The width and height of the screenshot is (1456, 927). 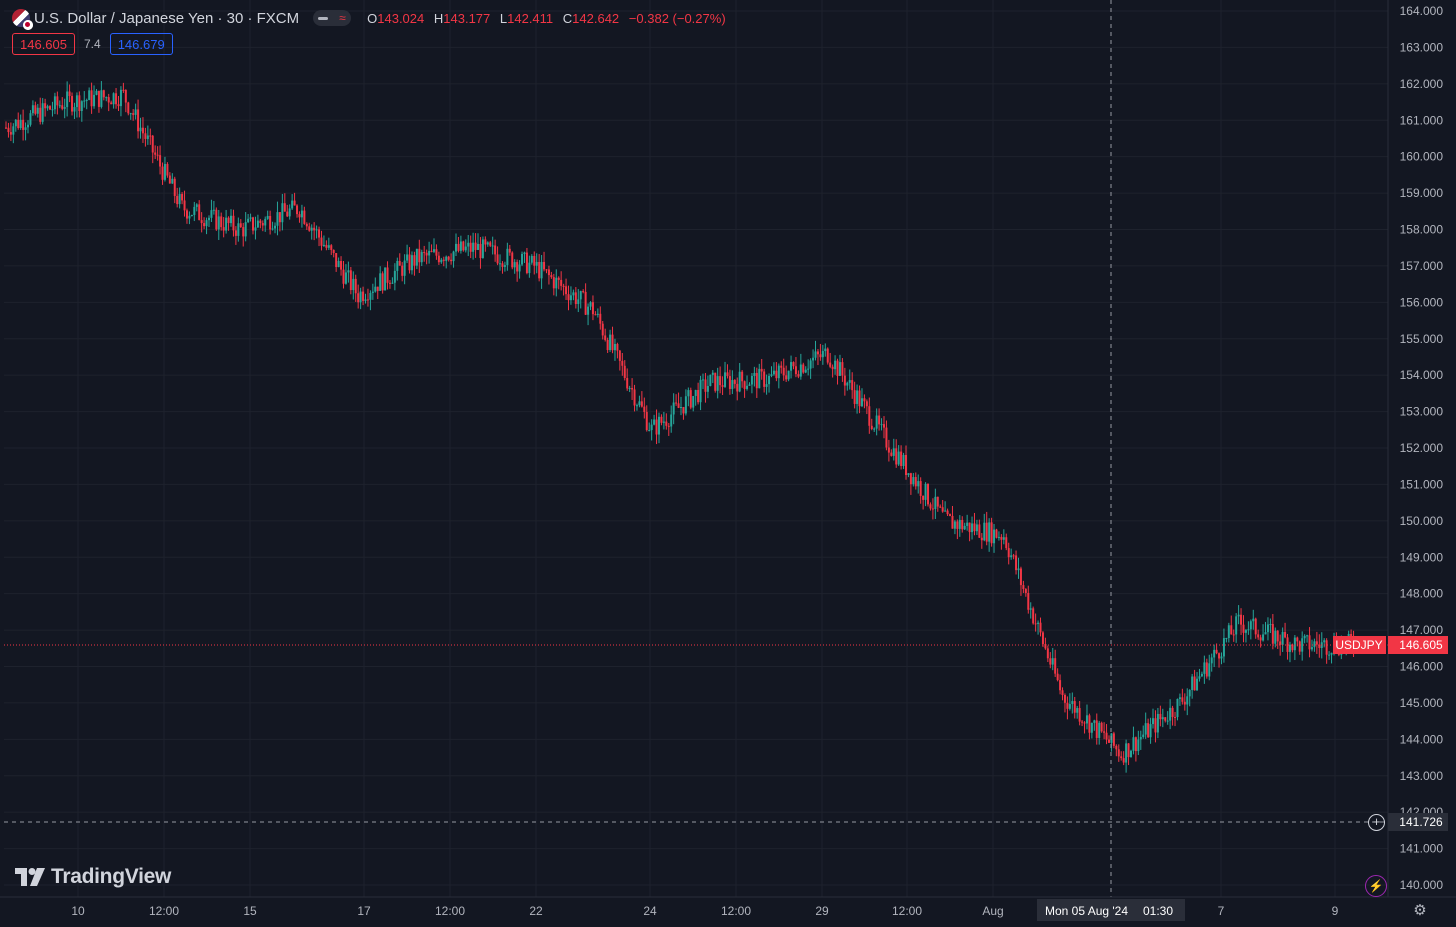 What do you see at coordinates (22, 19) in the screenshot?
I see `usd-jpy-flag-icon` at bounding box center [22, 19].